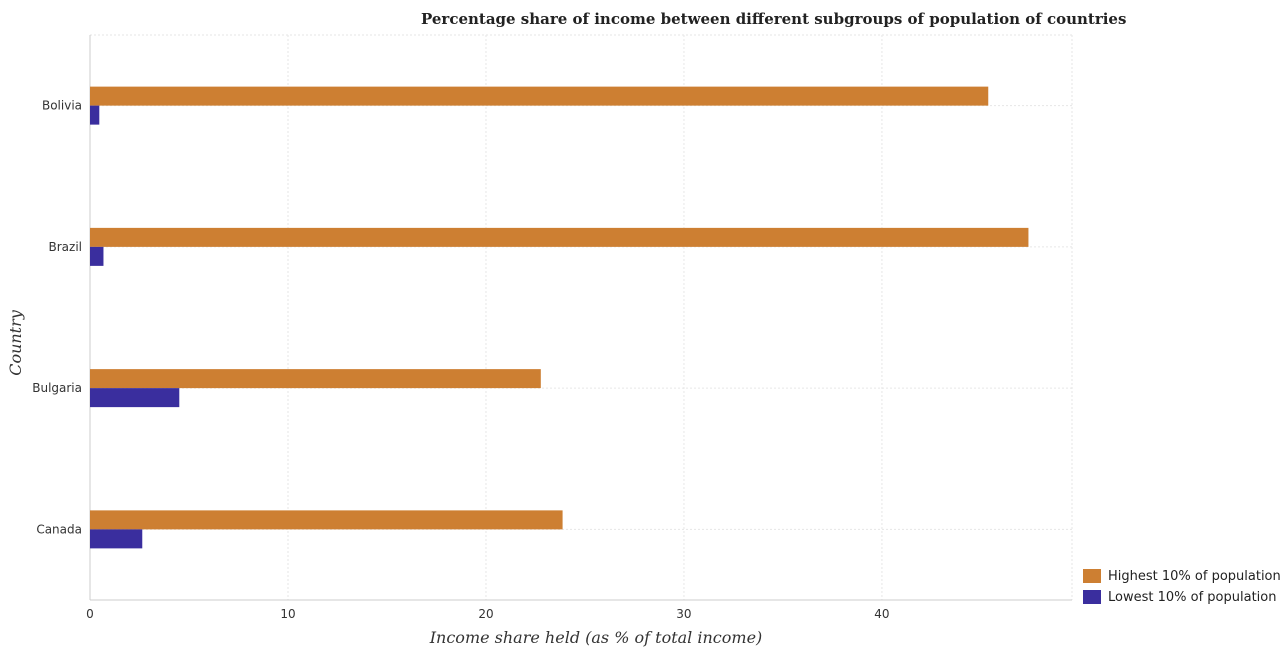  Describe the element at coordinates (596, 637) in the screenshot. I see `x-axis-label: Income share held (as % of total income)` at that location.